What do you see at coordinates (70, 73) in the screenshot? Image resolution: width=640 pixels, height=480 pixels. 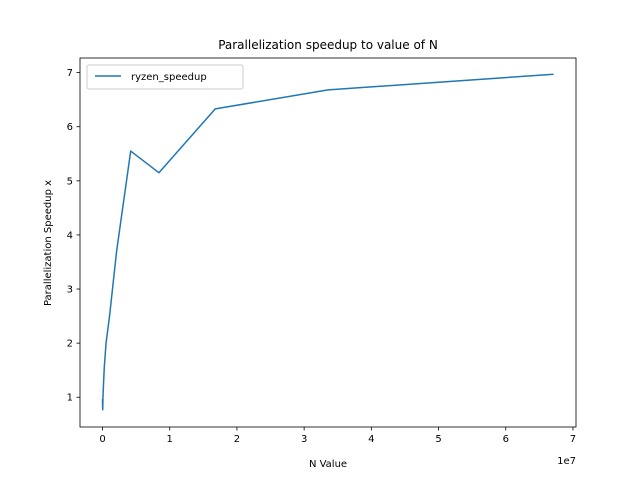 I see `y-tick-label: 7` at bounding box center [70, 73].